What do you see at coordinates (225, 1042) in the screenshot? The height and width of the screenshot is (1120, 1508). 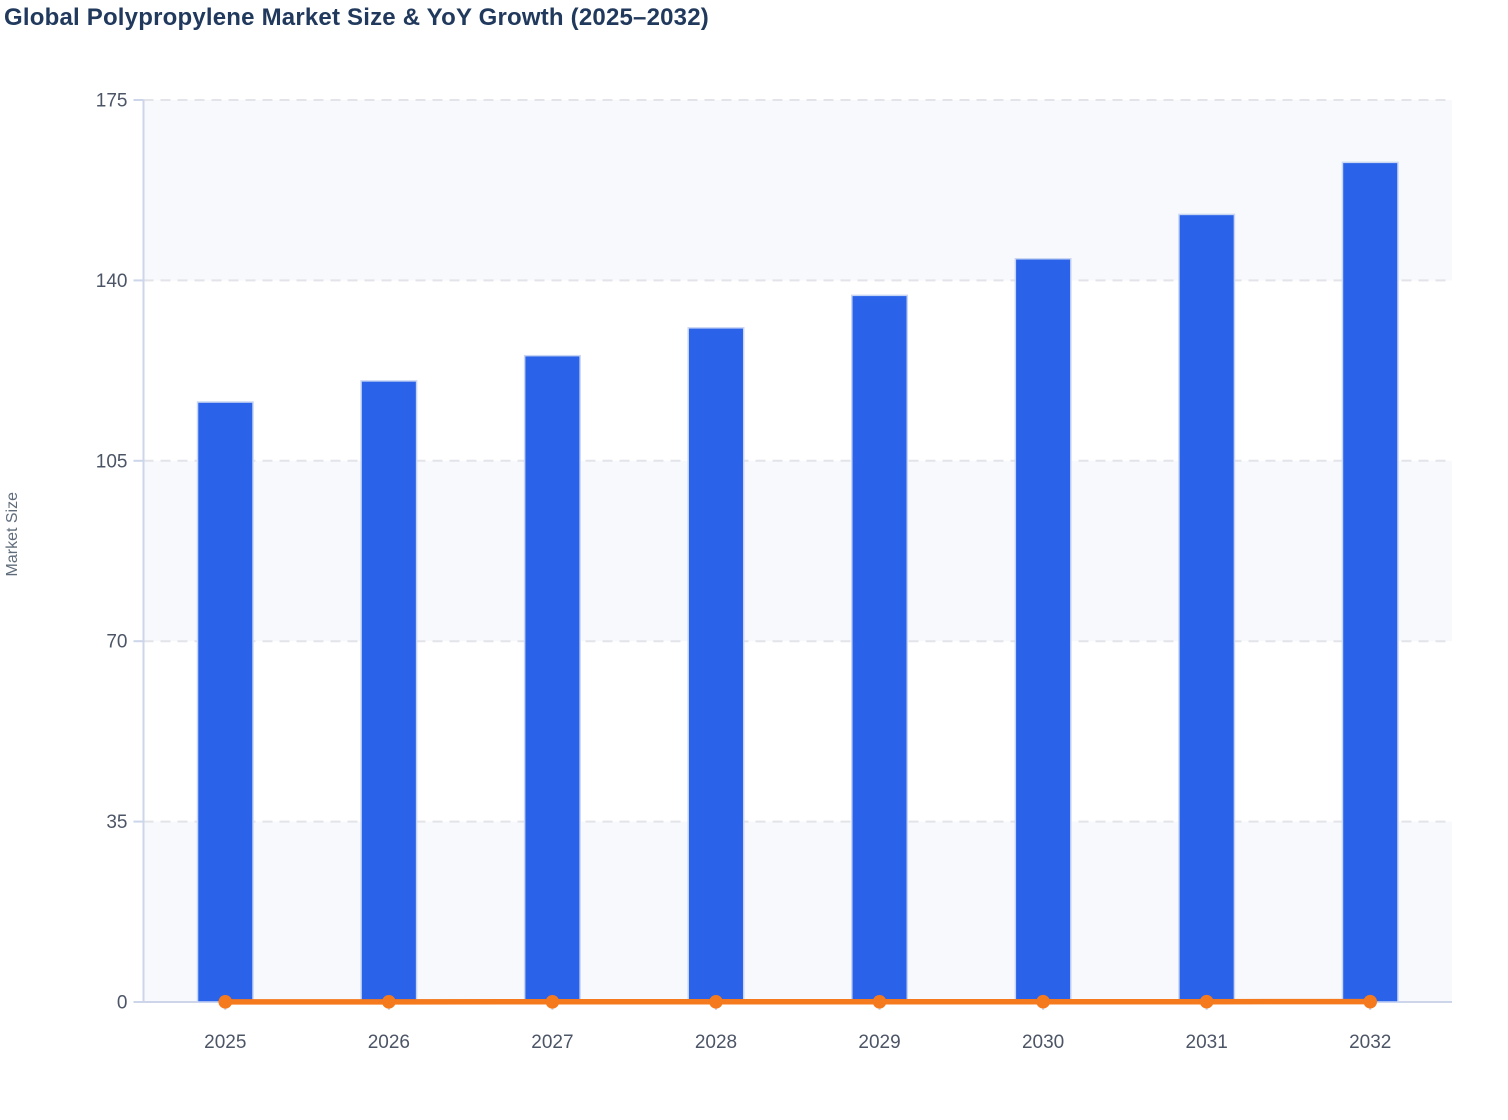 I see `x-tick-label-2025: 2025` at bounding box center [225, 1042].